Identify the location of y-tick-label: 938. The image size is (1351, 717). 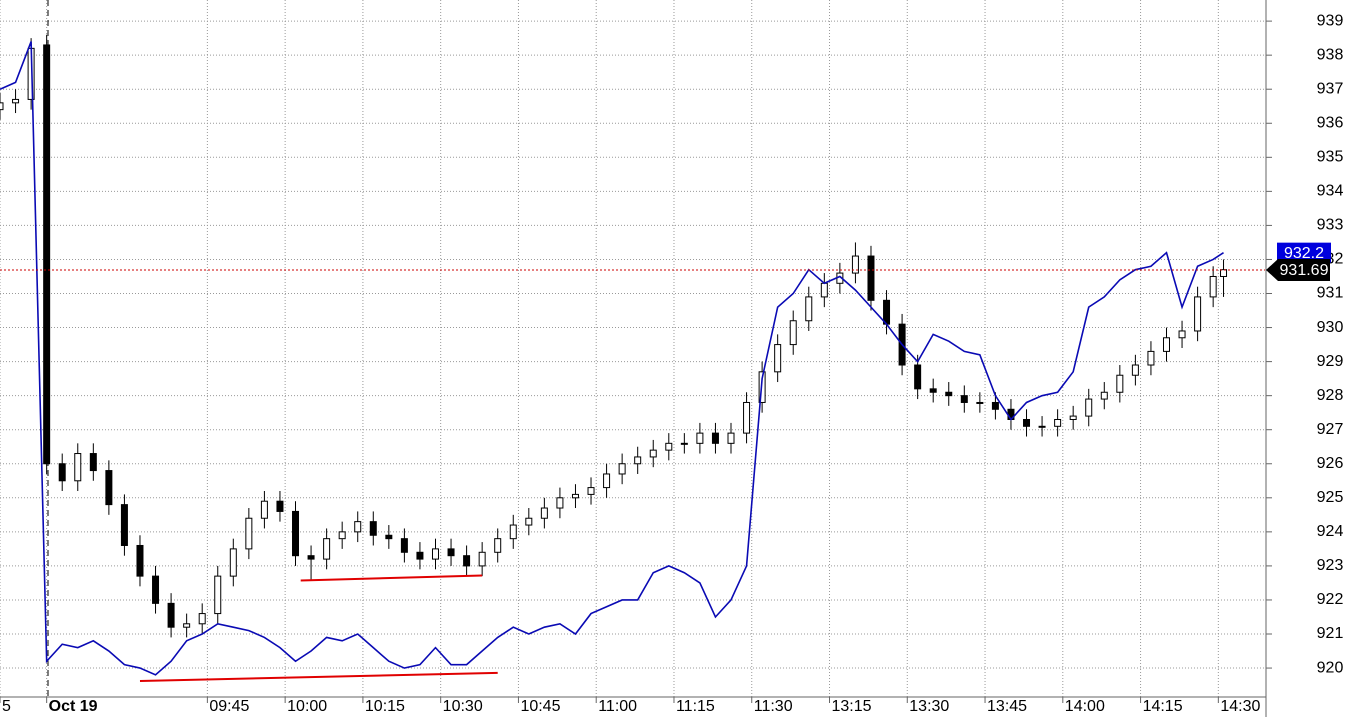
(1330, 54).